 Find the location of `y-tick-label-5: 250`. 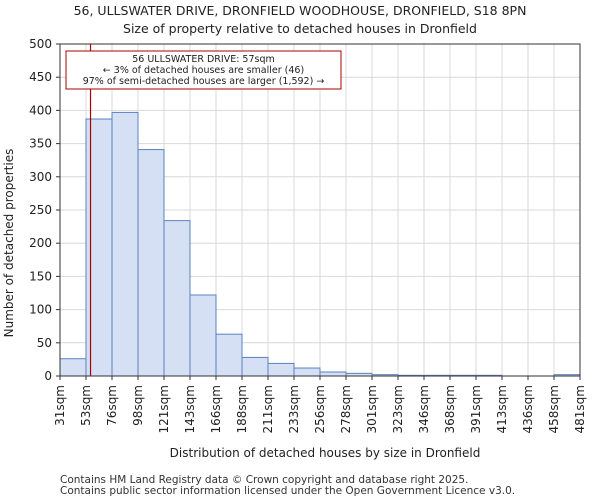

y-tick-label-5: 250 is located at coordinates (40, 210).